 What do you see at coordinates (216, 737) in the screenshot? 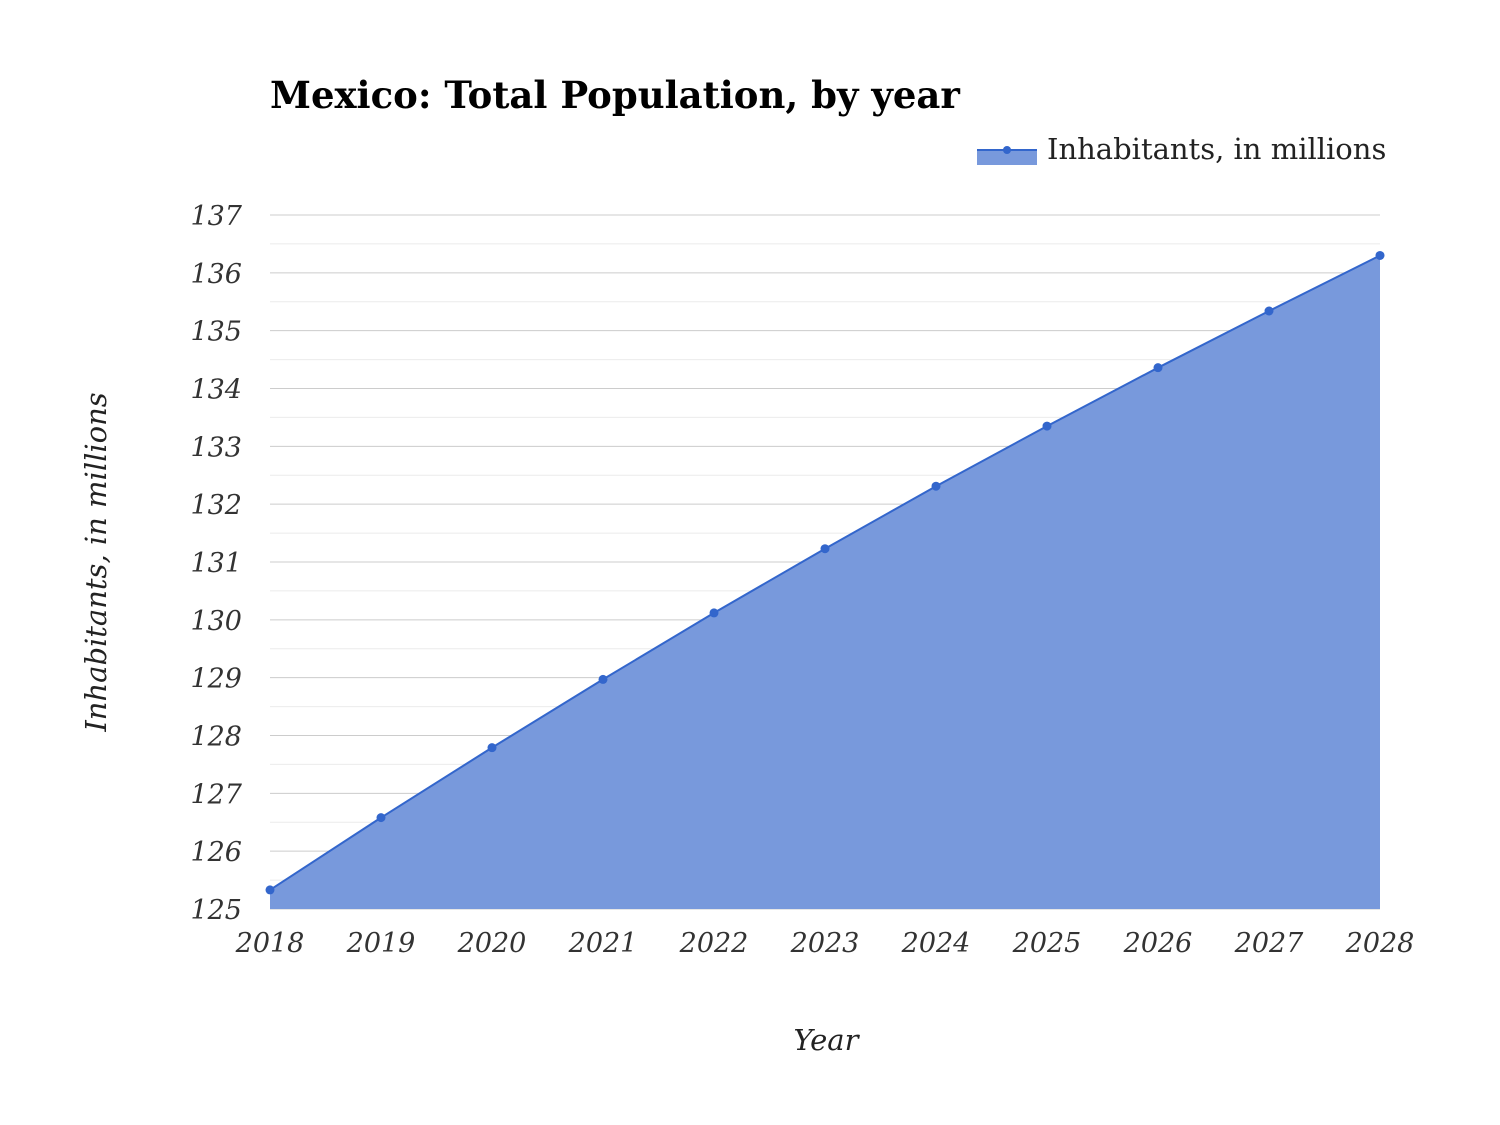
I see `y-tick-label: 128` at bounding box center [216, 737].